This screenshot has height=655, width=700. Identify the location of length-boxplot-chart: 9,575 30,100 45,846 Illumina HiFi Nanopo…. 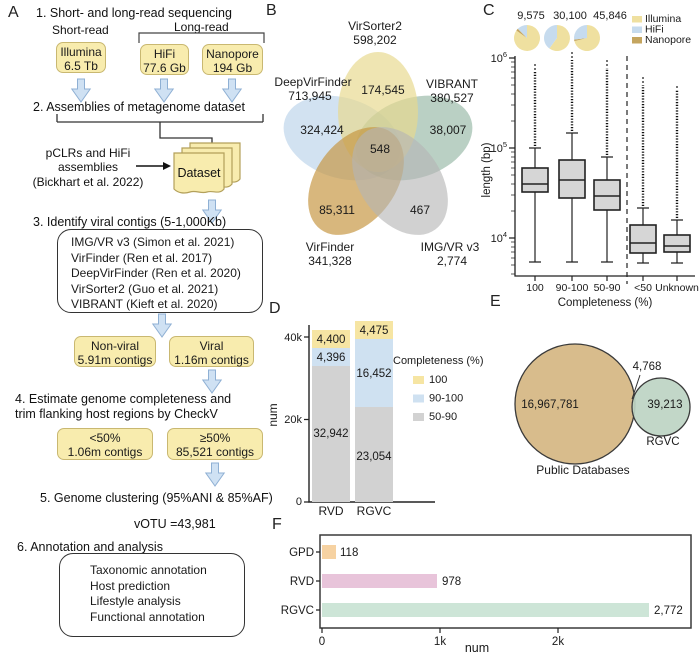
(590, 159).